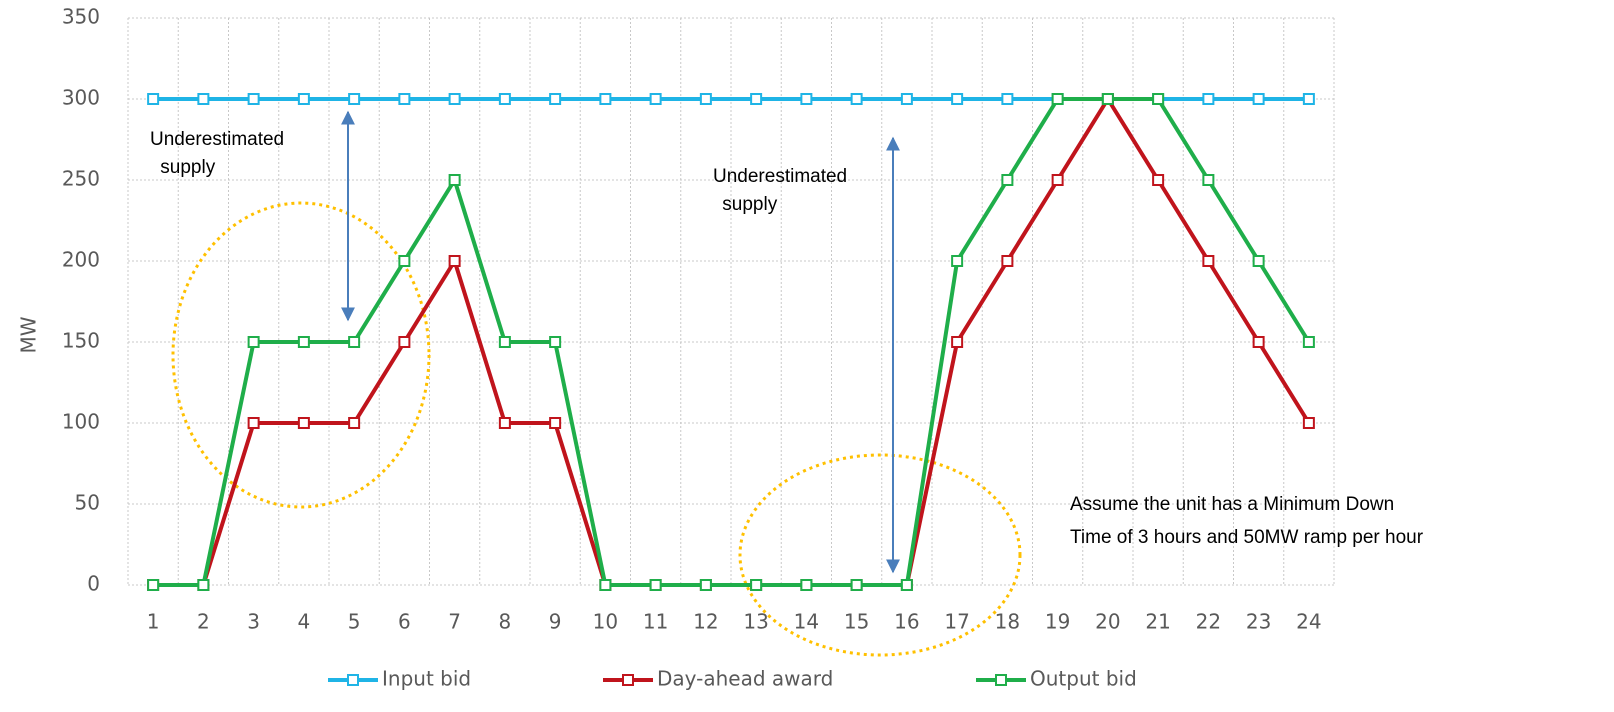 This screenshot has height=712, width=1614. Describe the element at coordinates (806, 622) in the screenshot. I see `x-tick-label: 14` at that location.